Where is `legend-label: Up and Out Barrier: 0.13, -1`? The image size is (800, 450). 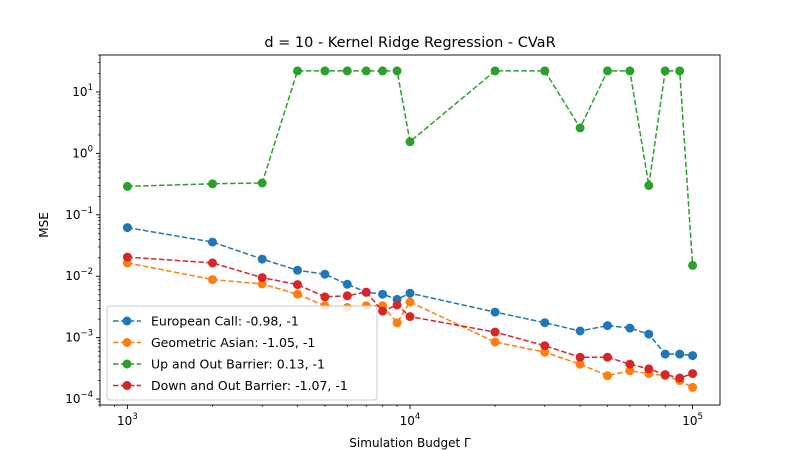 legend-label: Up and Out Barrier: 0.13, -1 is located at coordinates (238, 364).